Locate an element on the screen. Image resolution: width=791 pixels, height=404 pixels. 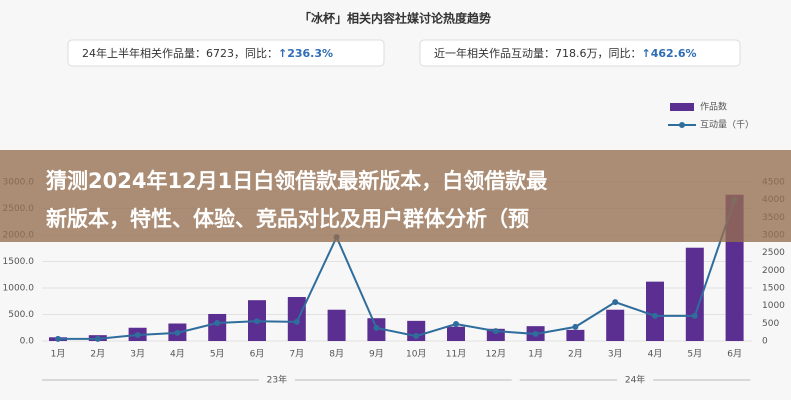
chart-title: 「冰杯」相关内容社媒讨论热度趋势 is located at coordinates (395, 18).